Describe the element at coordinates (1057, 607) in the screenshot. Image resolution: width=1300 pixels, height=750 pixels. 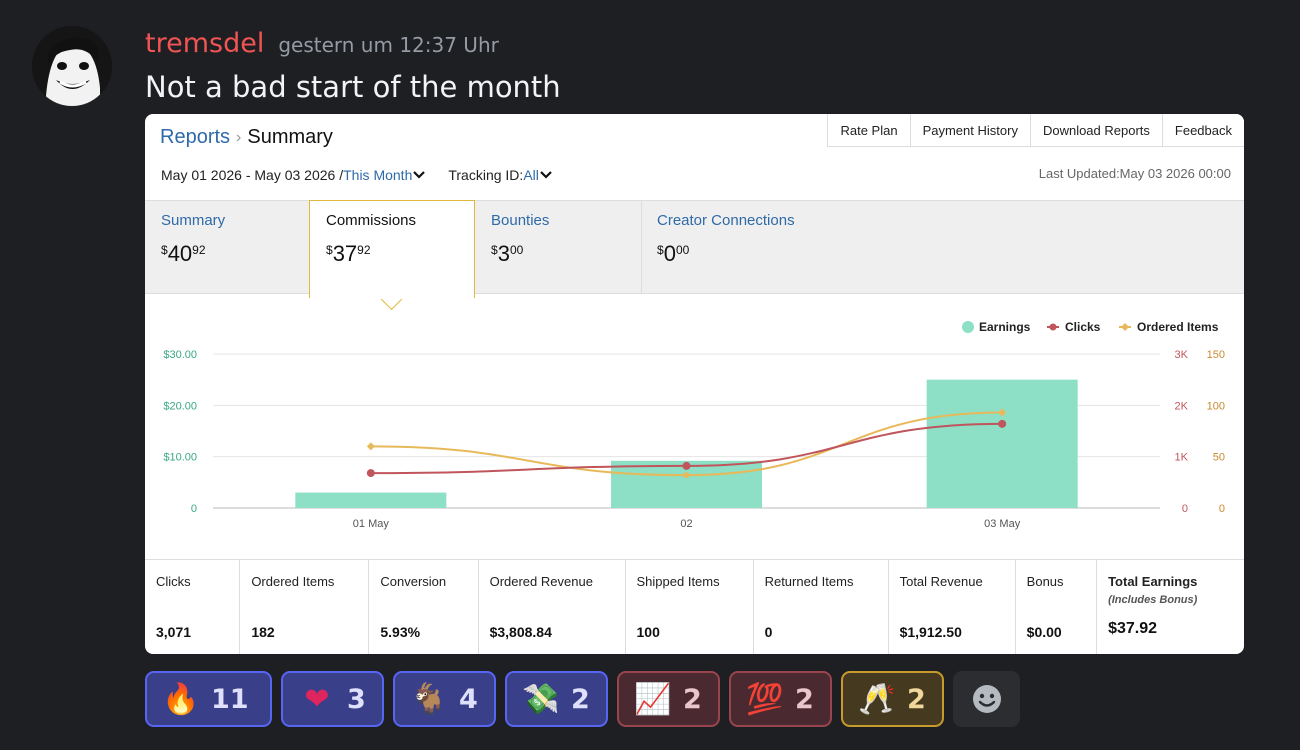
I see `stat-bonus: Bonus $0.00` at that location.